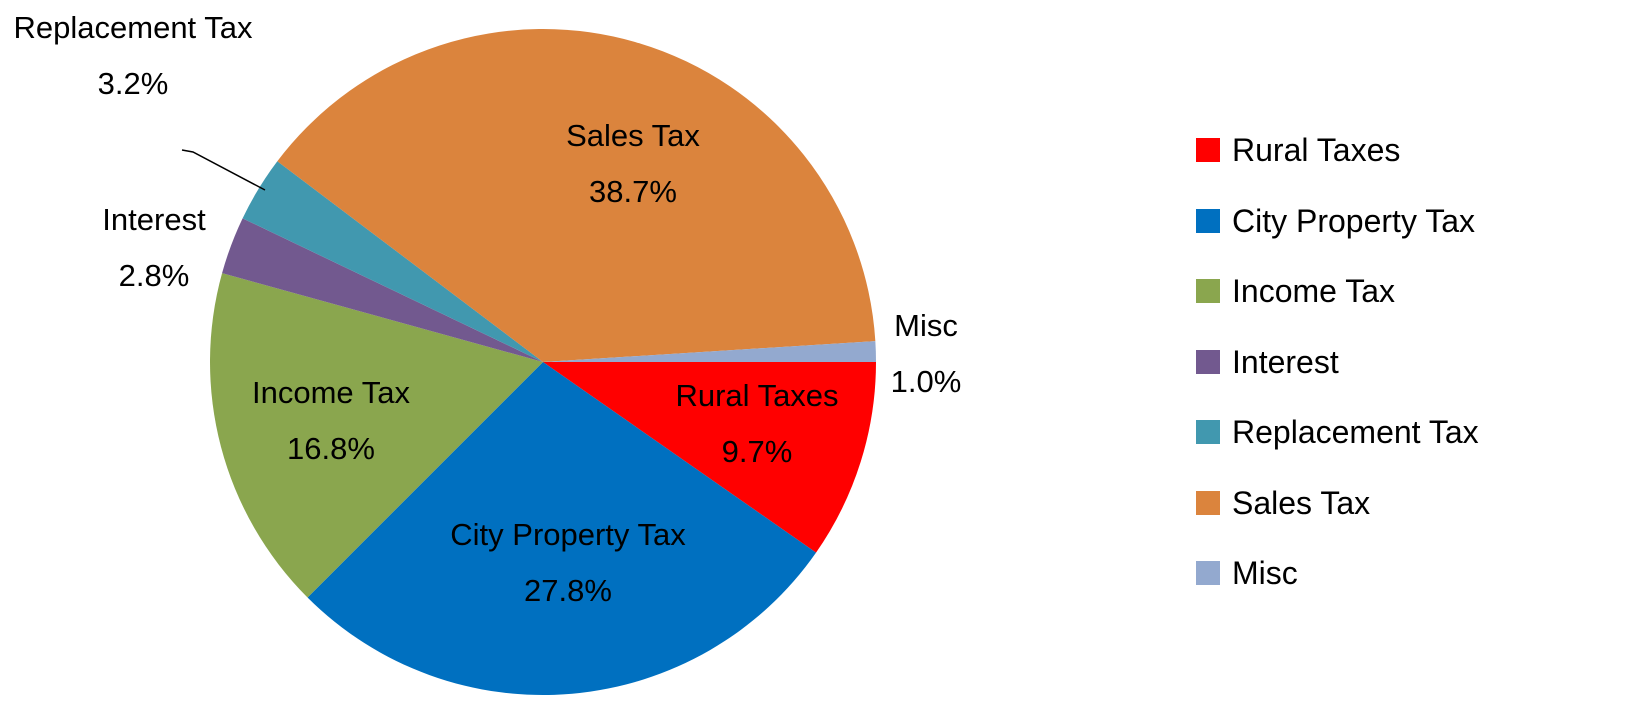 The height and width of the screenshot is (718, 1631). What do you see at coordinates (568, 534) in the screenshot?
I see `data-label-name: City Property Tax` at bounding box center [568, 534].